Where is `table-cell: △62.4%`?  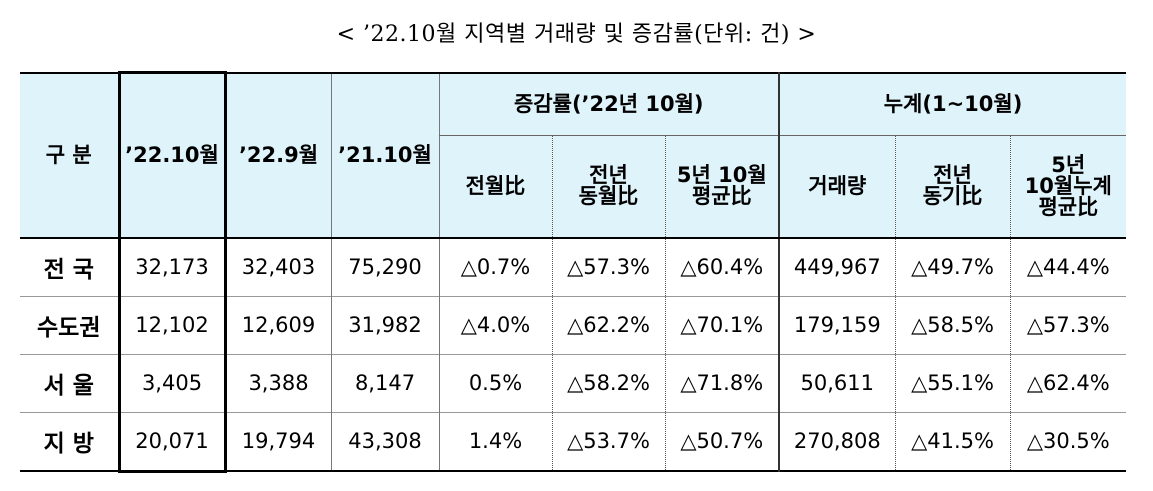 table-cell: △62.4% is located at coordinates (1068, 382).